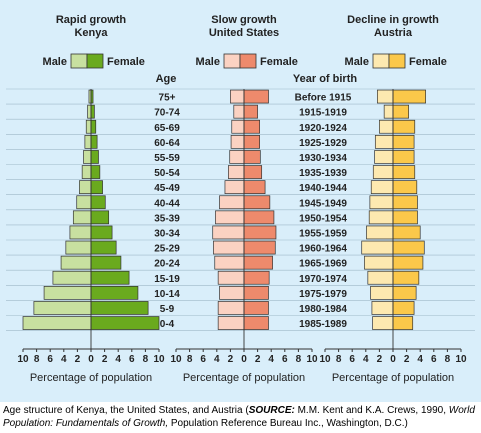 This screenshot has width=481, height=433. I want to click on pyramid-country: Austria, so click(393, 33).